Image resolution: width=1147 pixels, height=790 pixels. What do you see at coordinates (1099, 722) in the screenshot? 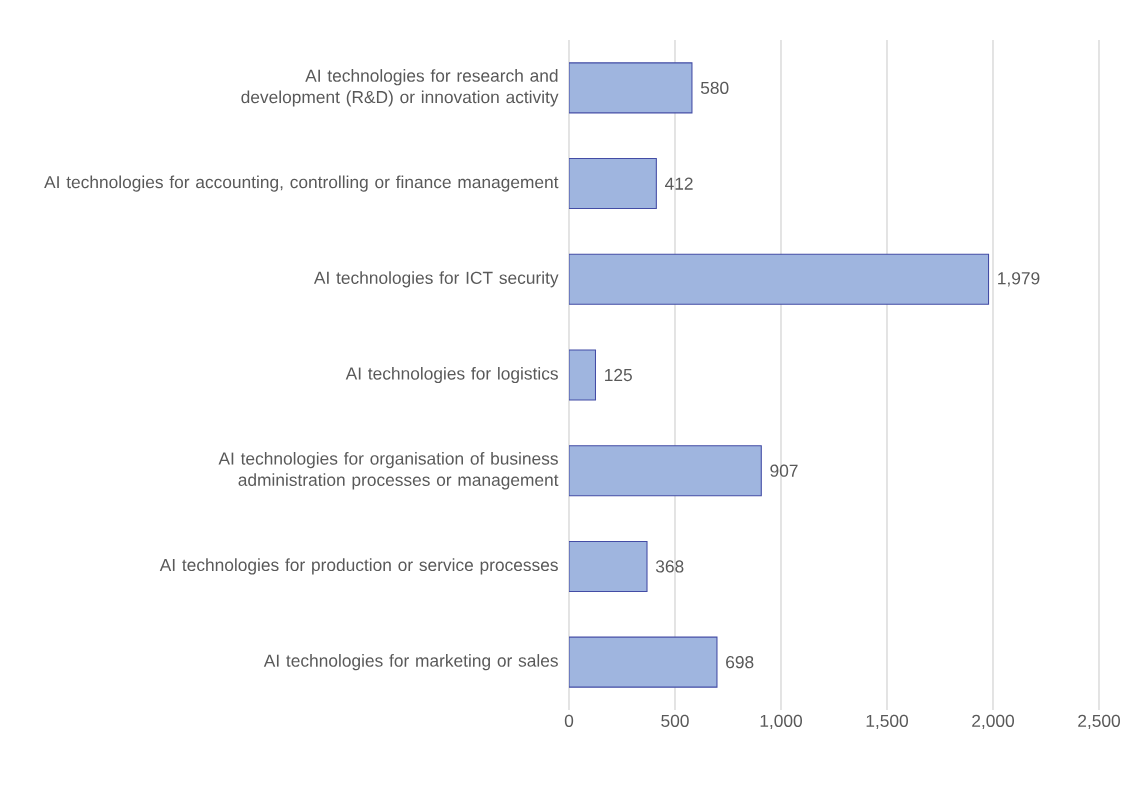
I see `x-tick-label: 2,500` at bounding box center [1099, 722].